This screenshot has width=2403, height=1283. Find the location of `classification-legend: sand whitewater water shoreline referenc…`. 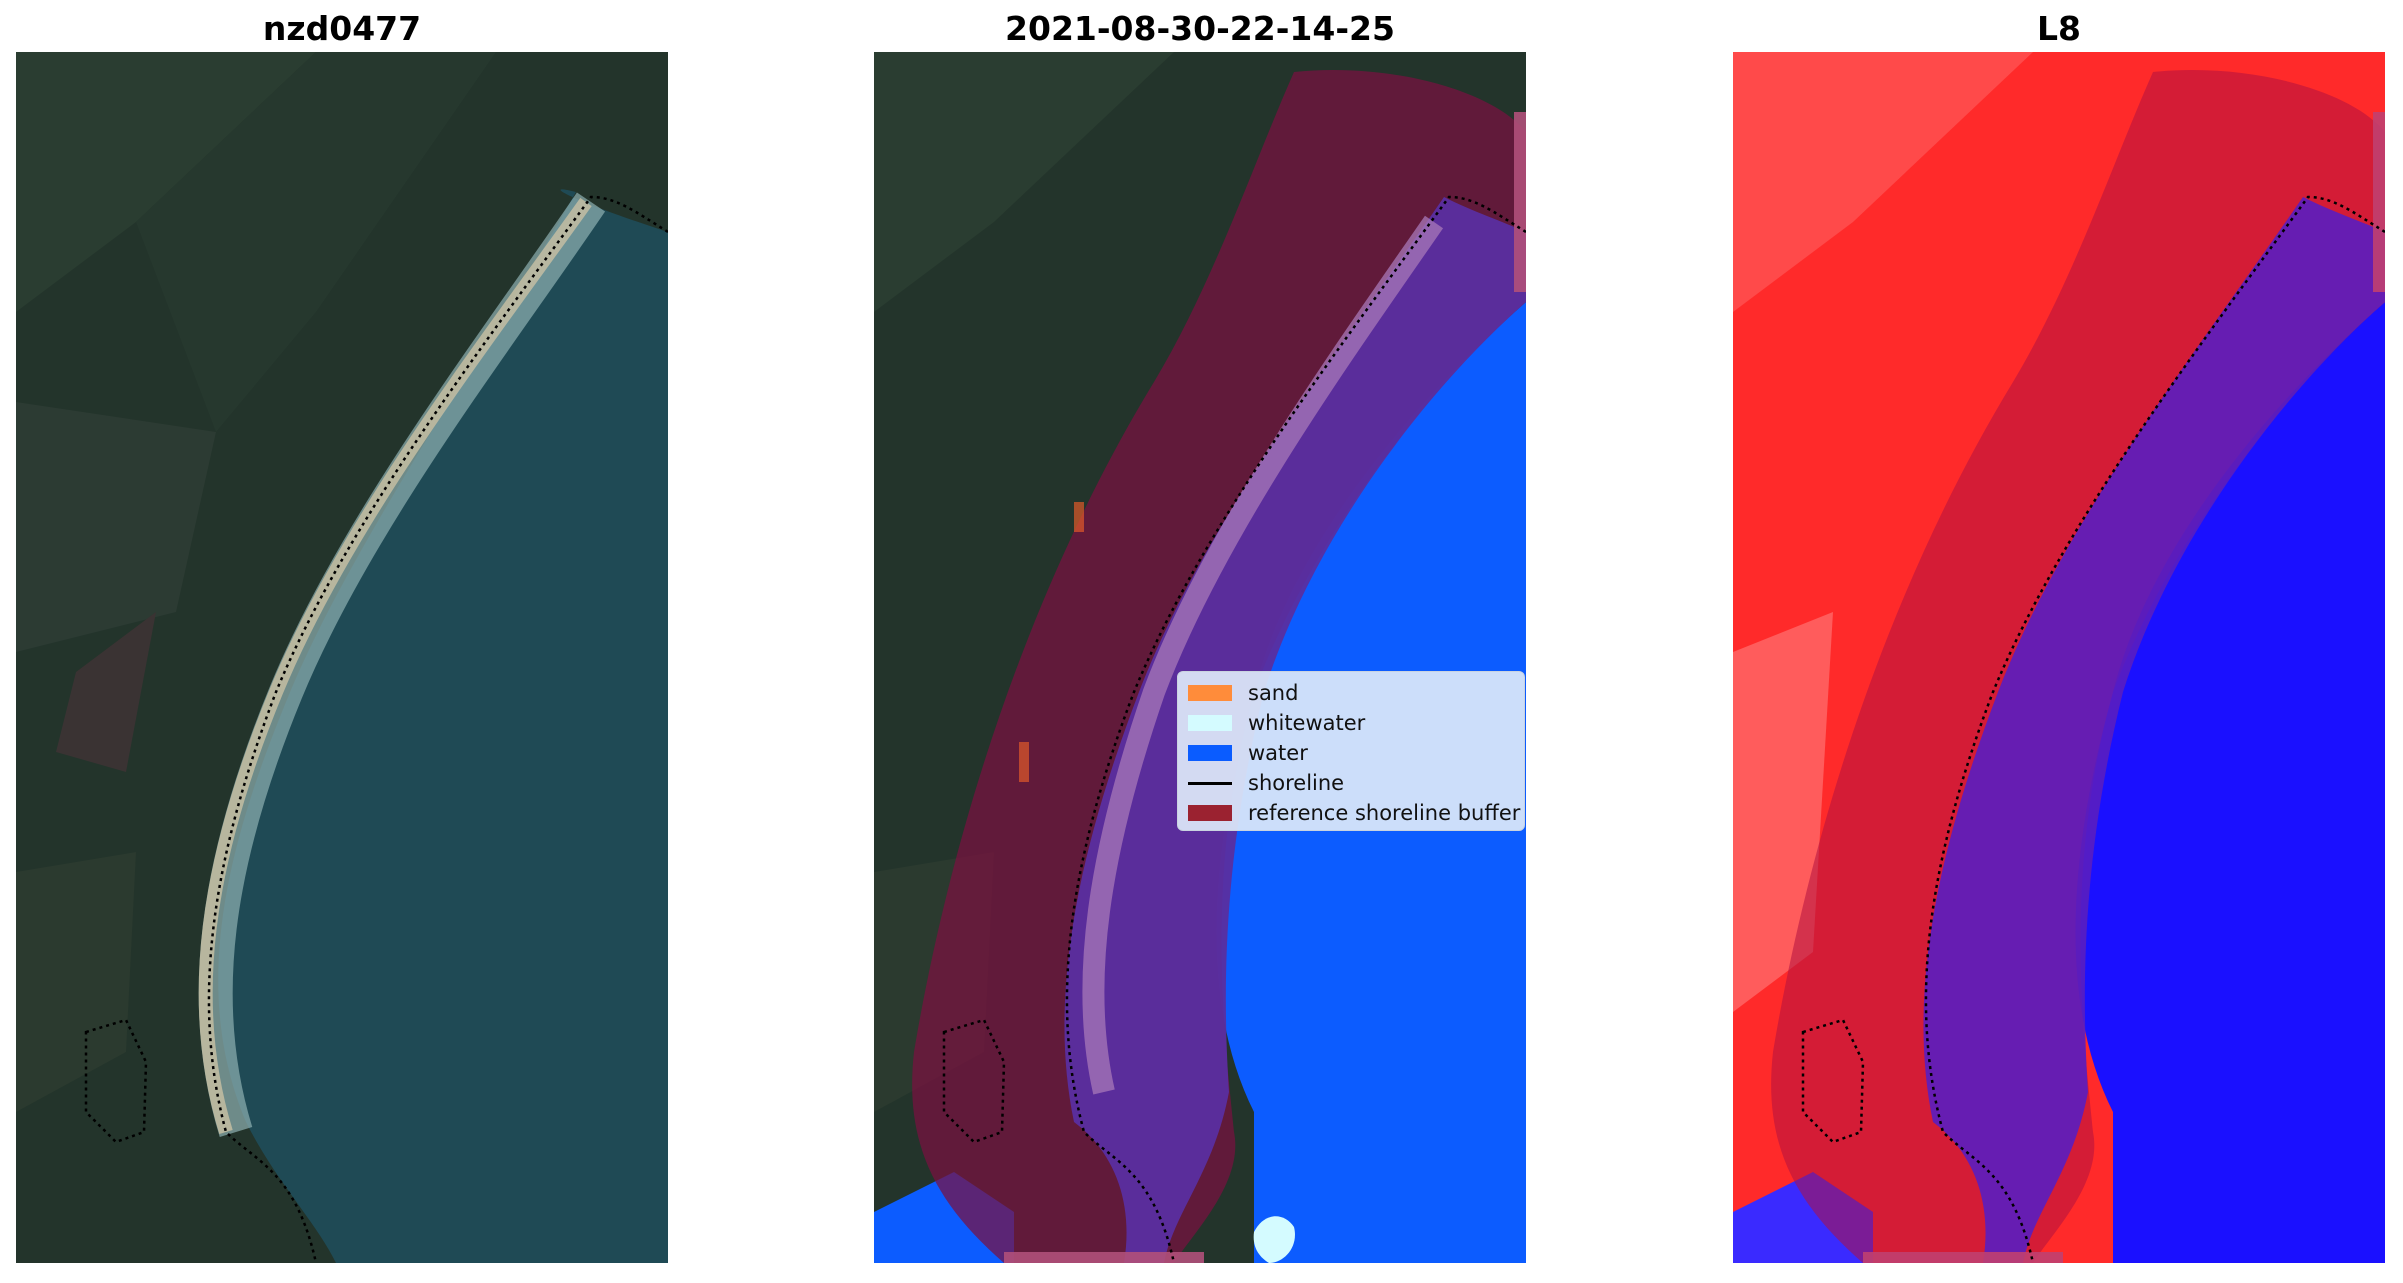

classification-legend: sand whitewater water shoreline referenc… is located at coordinates (1351, 751).